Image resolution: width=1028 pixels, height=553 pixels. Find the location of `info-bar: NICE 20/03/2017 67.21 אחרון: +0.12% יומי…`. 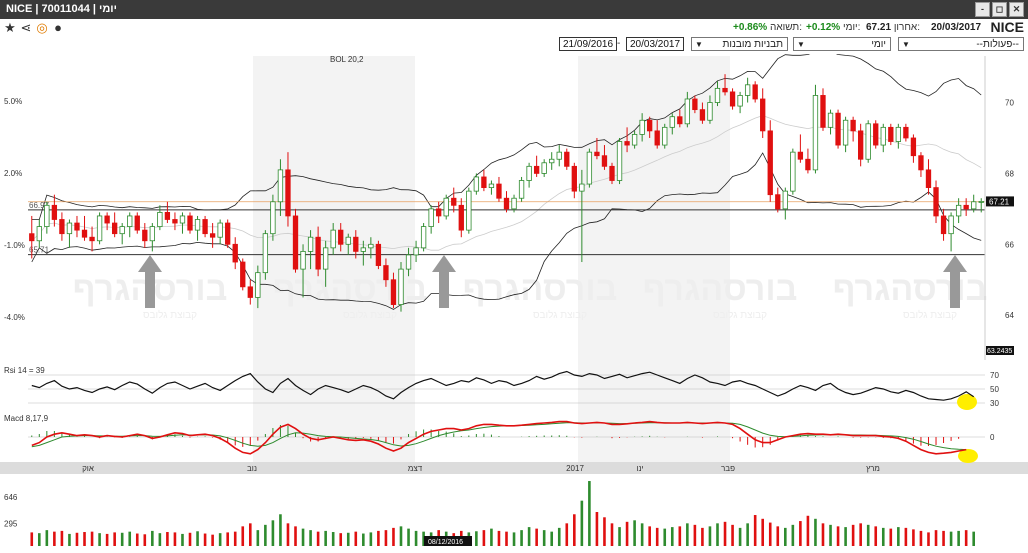

info-bar: NICE 20/03/2017 67.21 אחרון: +0.12% יומי… is located at coordinates (514, 27).